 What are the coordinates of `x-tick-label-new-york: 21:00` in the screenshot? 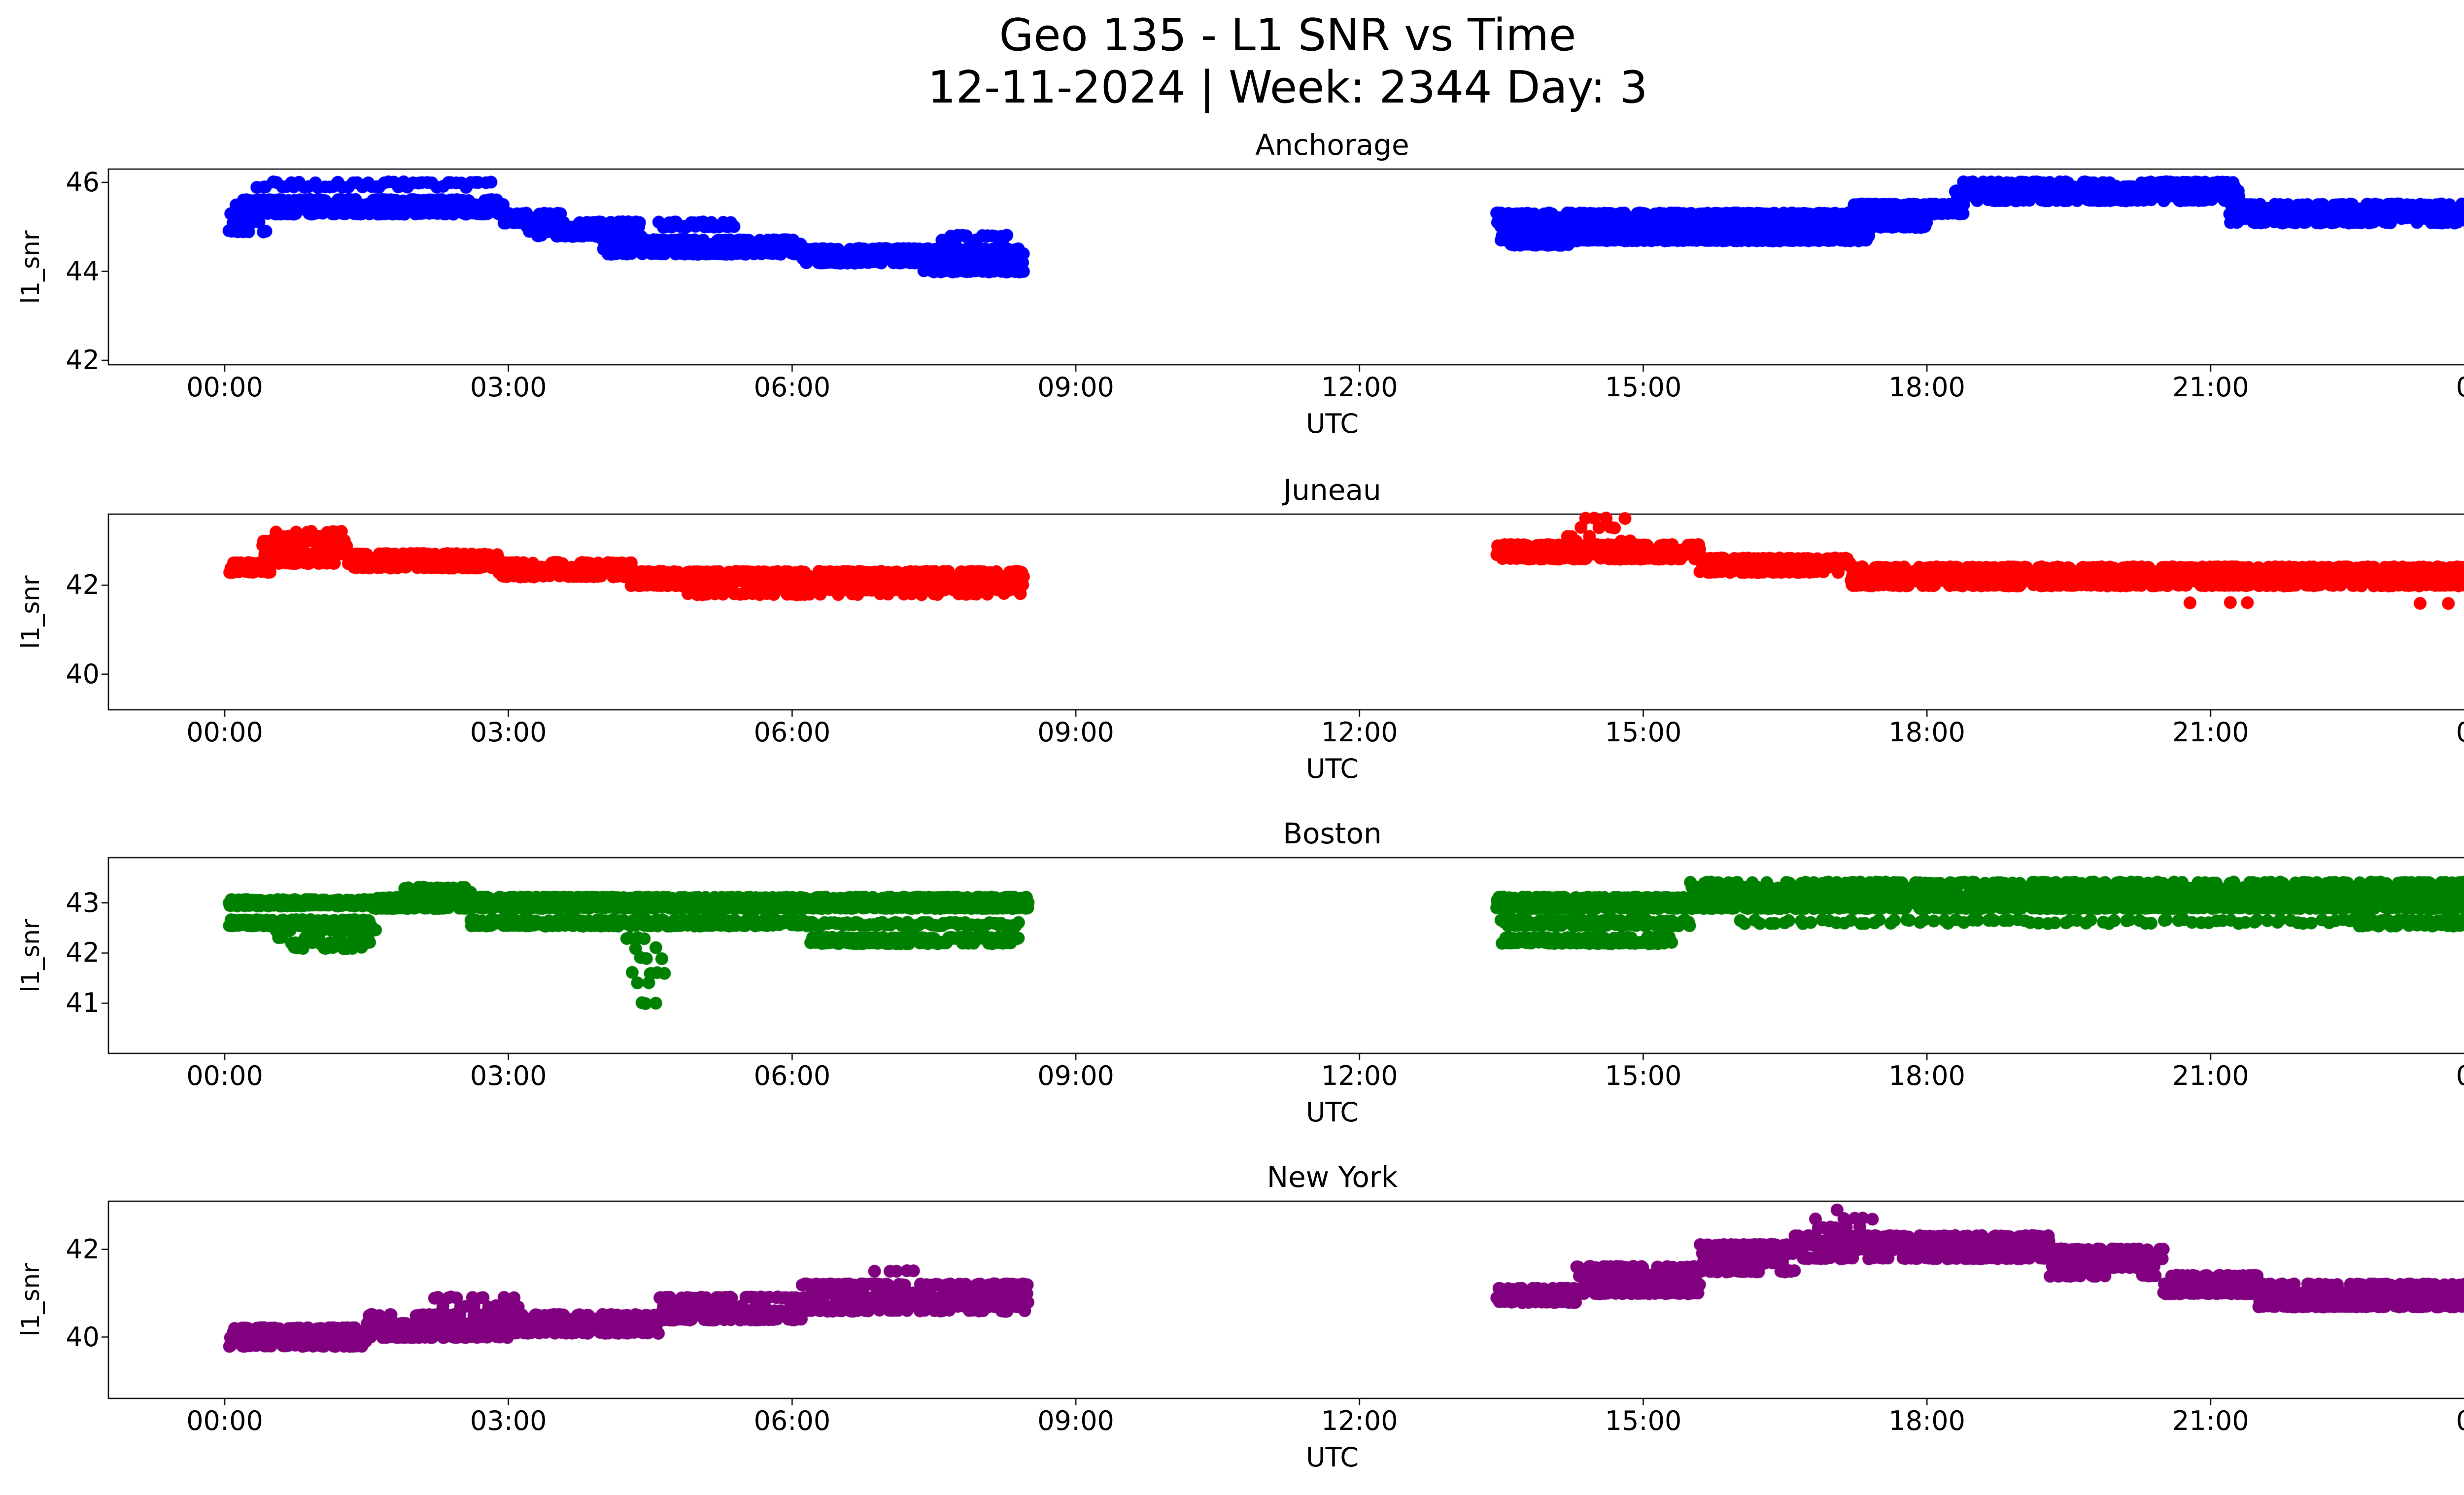 It's located at (2210, 1420).